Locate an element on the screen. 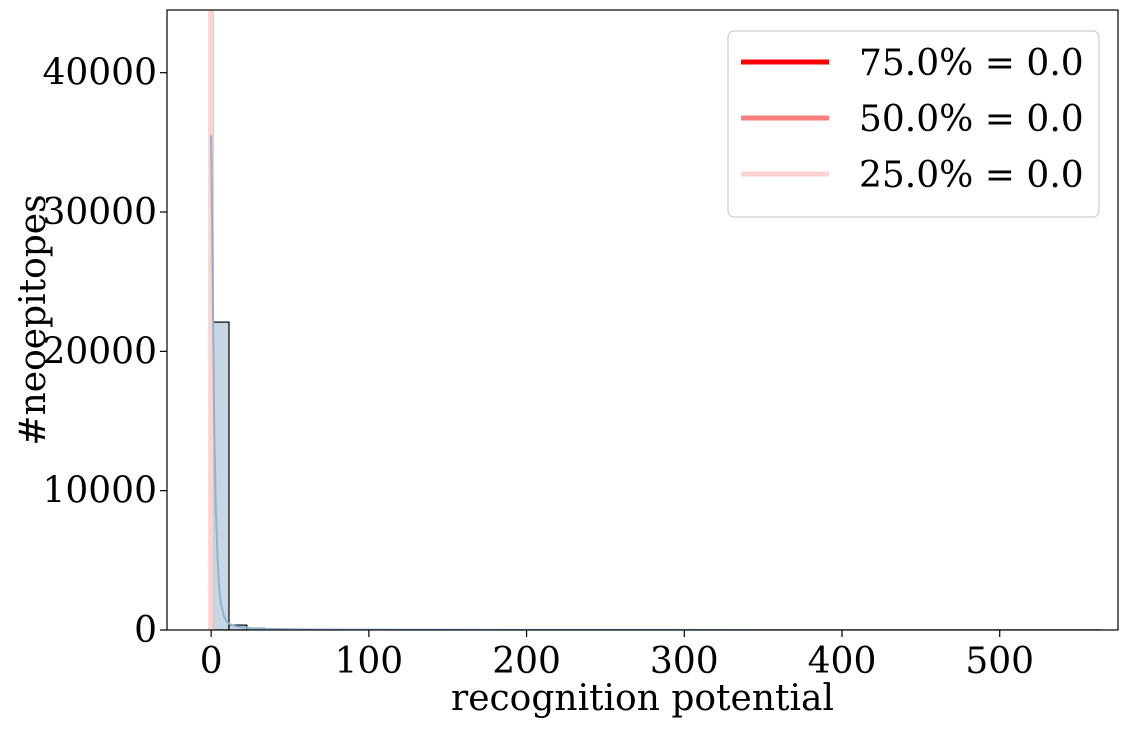  legend: 75.0% = 0.0 50.0% = 0.0 25.0% = 0.0 is located at coordinates (913, 124).